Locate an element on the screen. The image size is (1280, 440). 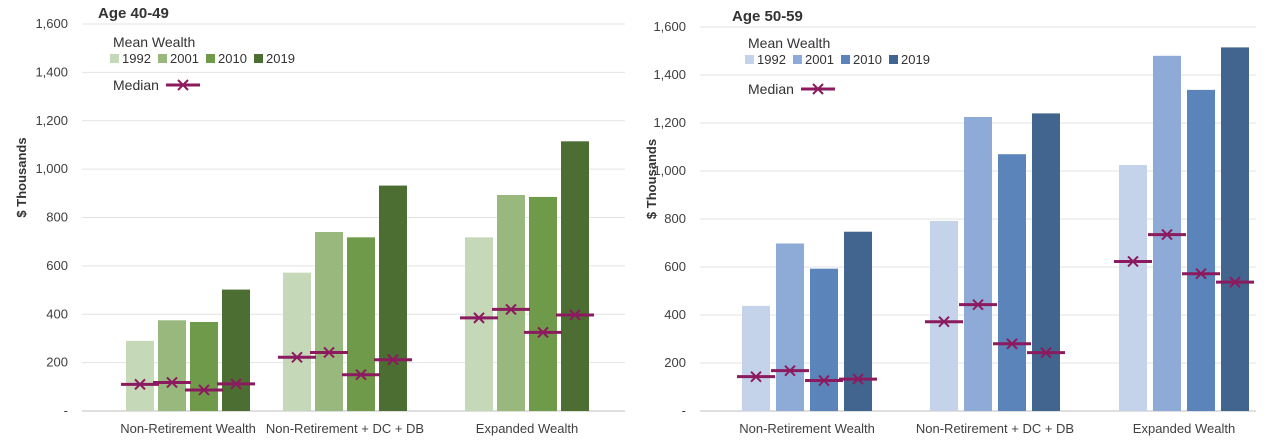
legend-label-2001: 2001 is located at coordinates (184, 58).